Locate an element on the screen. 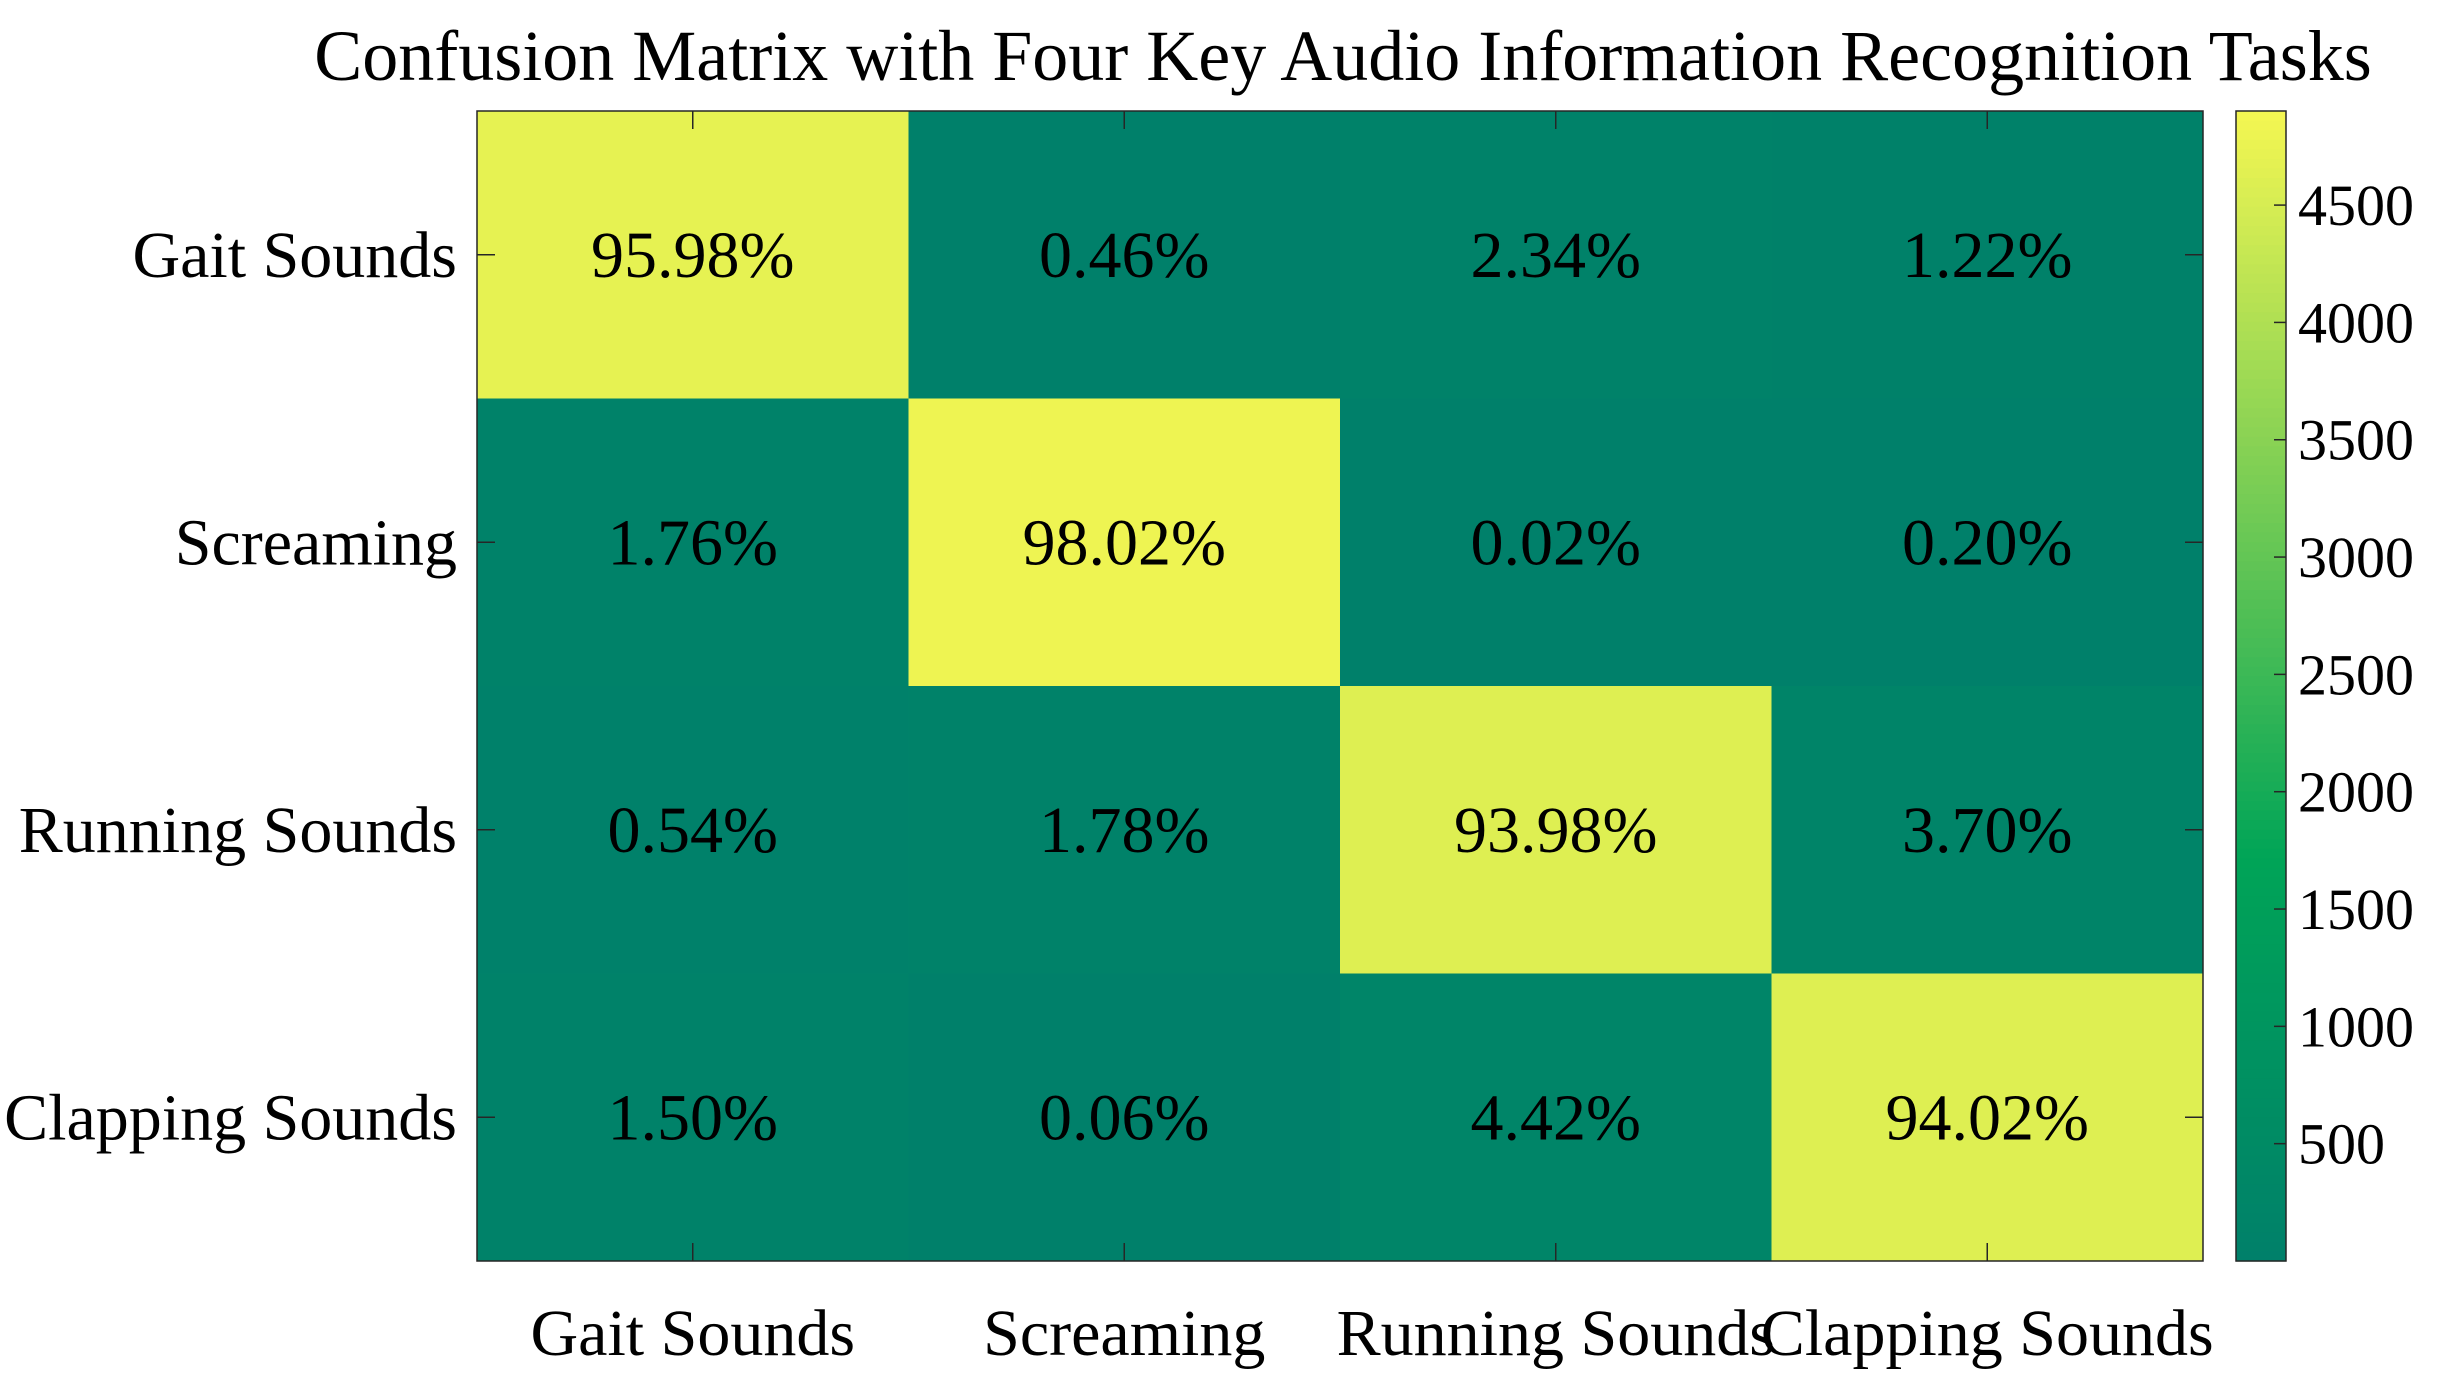  x-tick-label: Screaming is located at coordinates (1124, 1333).